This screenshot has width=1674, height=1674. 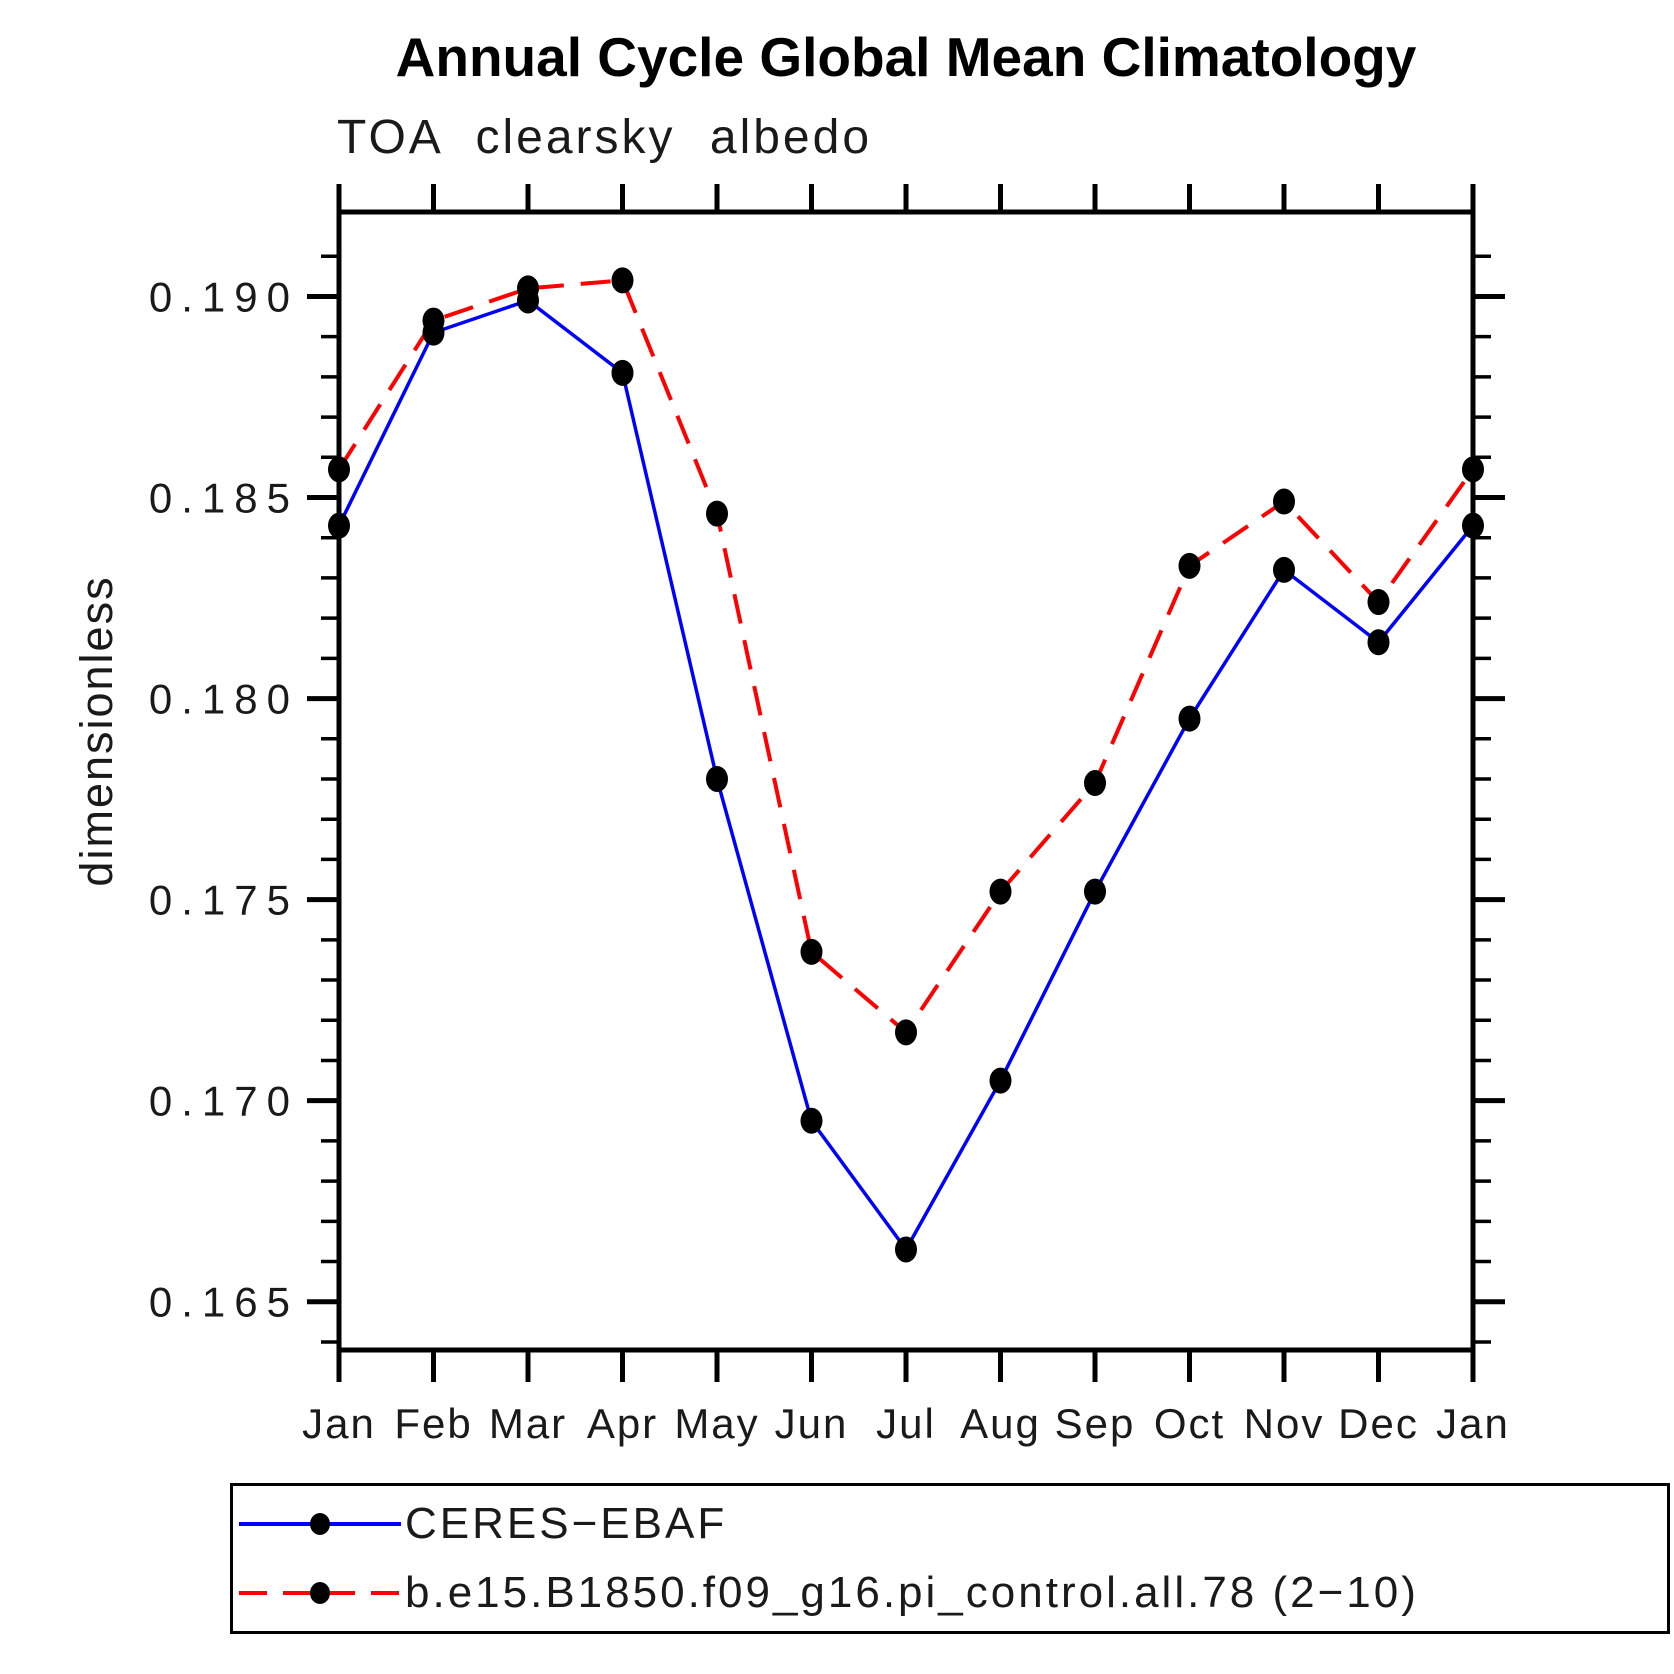 What do you see at coordinates (1284, 1423) in the screenshot?
I see `x-tick-label: Nov` at bounding box center [1284, 1423].